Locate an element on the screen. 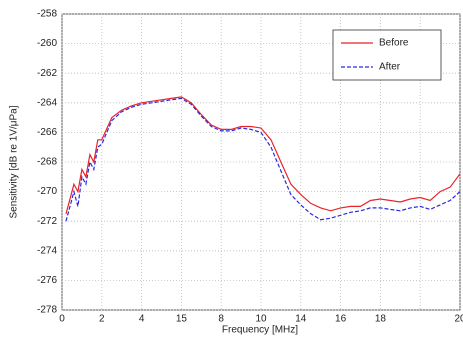 This screenshot has width=463, height=344. x-tick-label: 16 is located at coordinates (341, 319).